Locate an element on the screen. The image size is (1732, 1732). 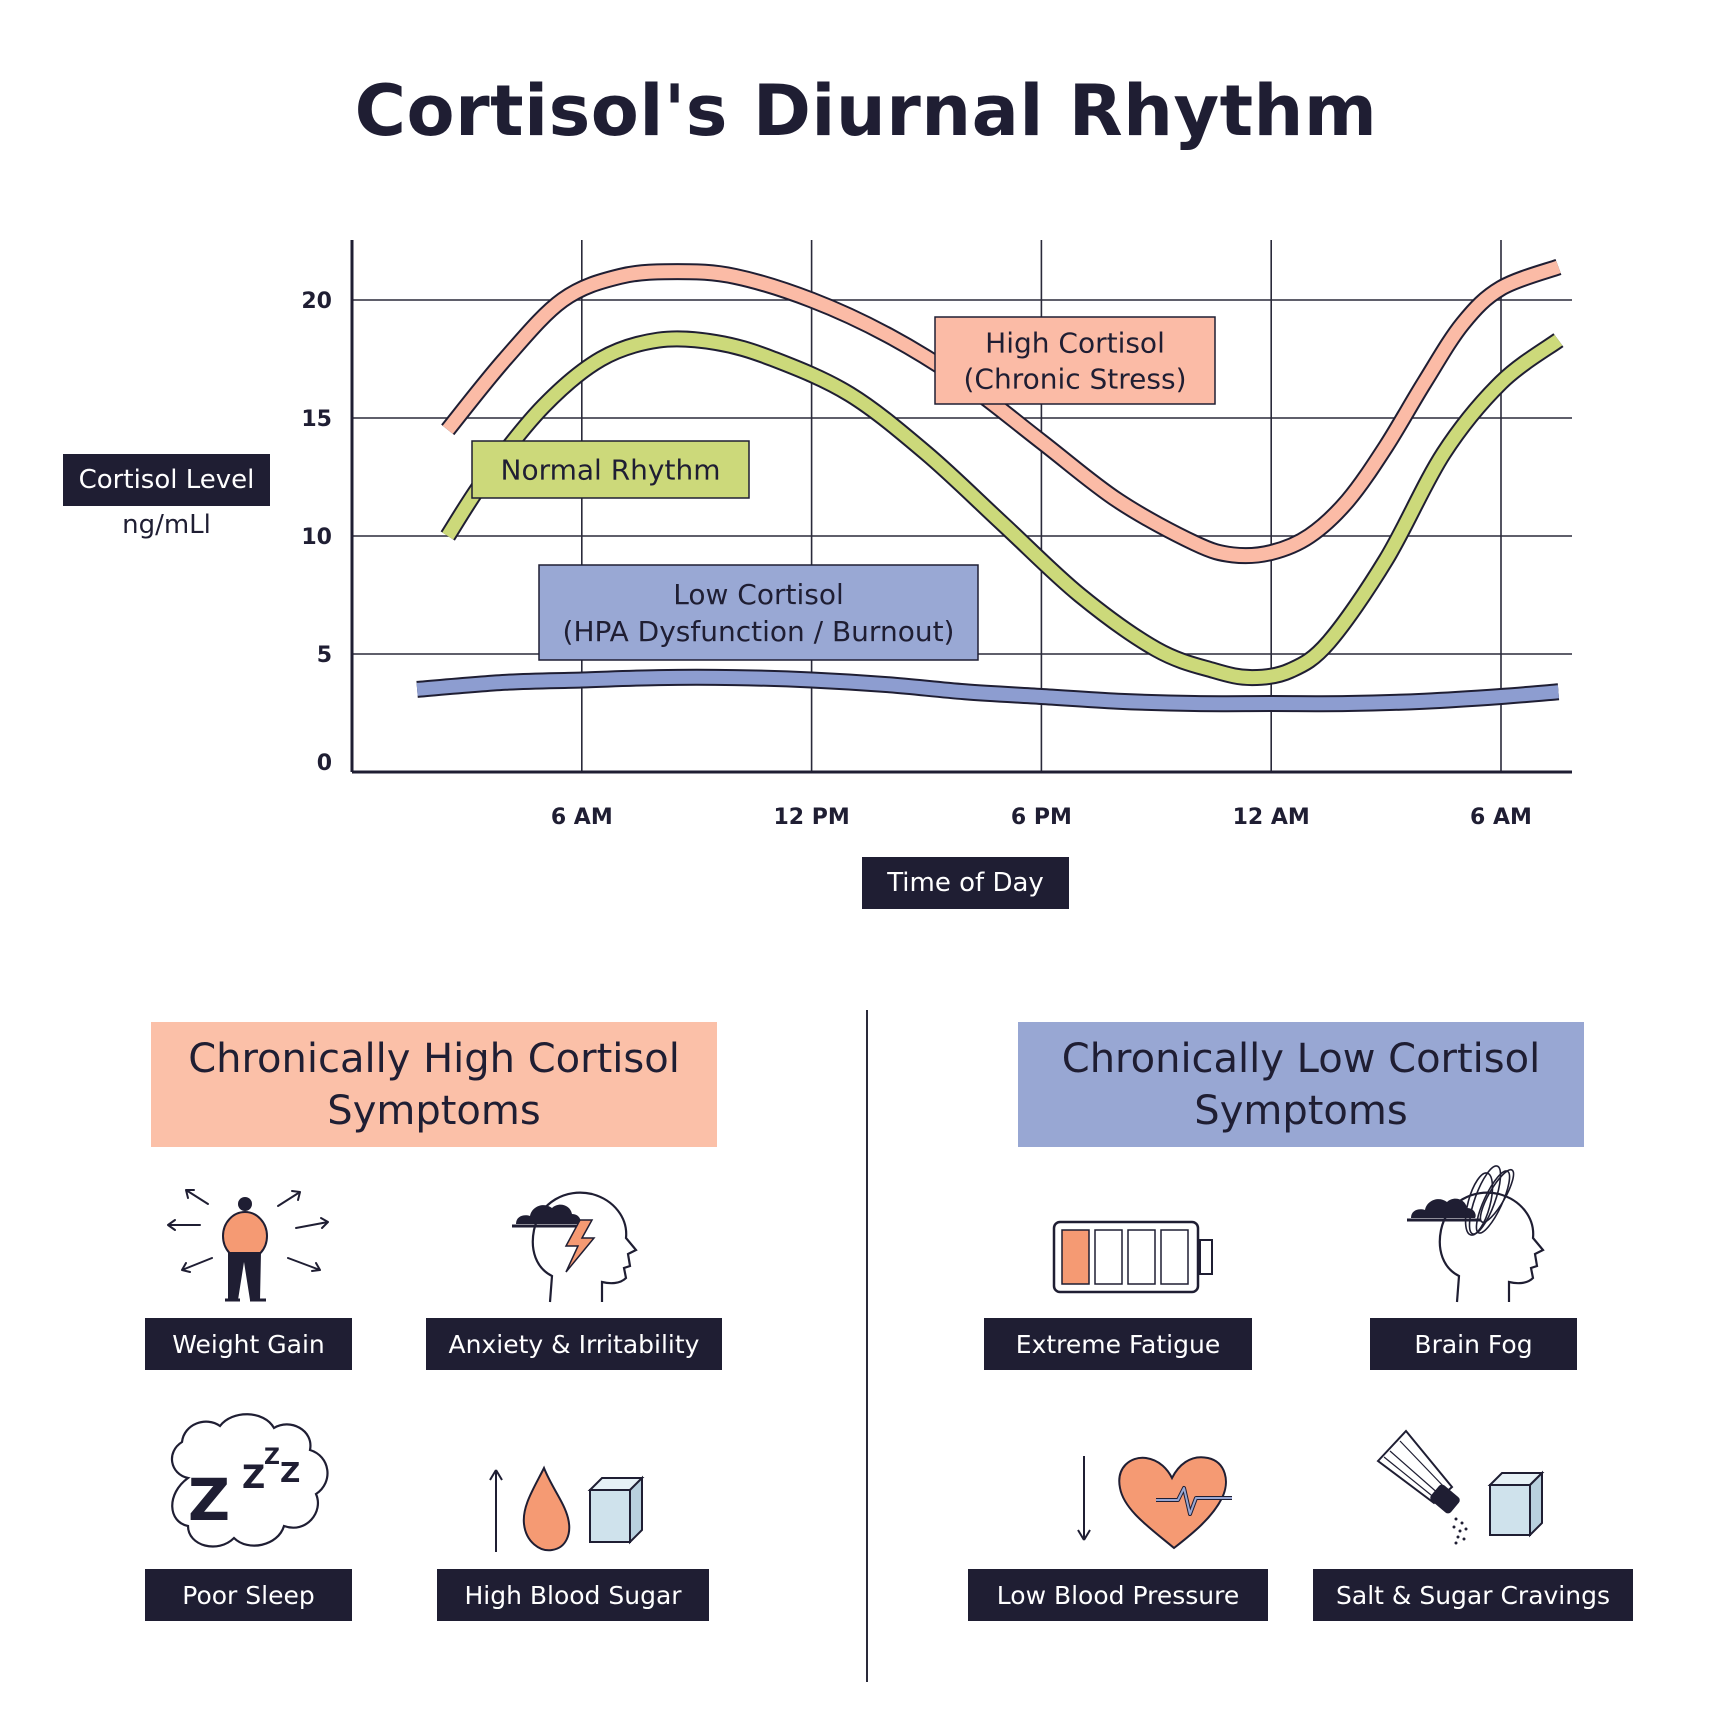
low-heading-line1: Chronically Low Cortisol is located at coordinates (1301, 1058).